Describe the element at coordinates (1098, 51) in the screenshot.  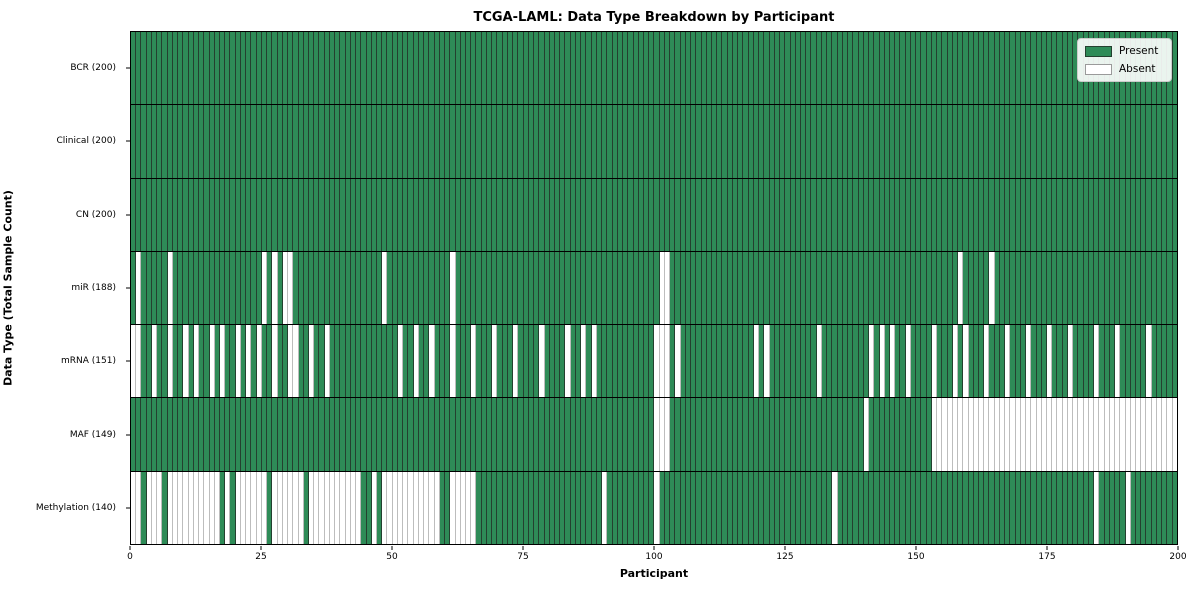
I see `present-swatch-icon` at that location.